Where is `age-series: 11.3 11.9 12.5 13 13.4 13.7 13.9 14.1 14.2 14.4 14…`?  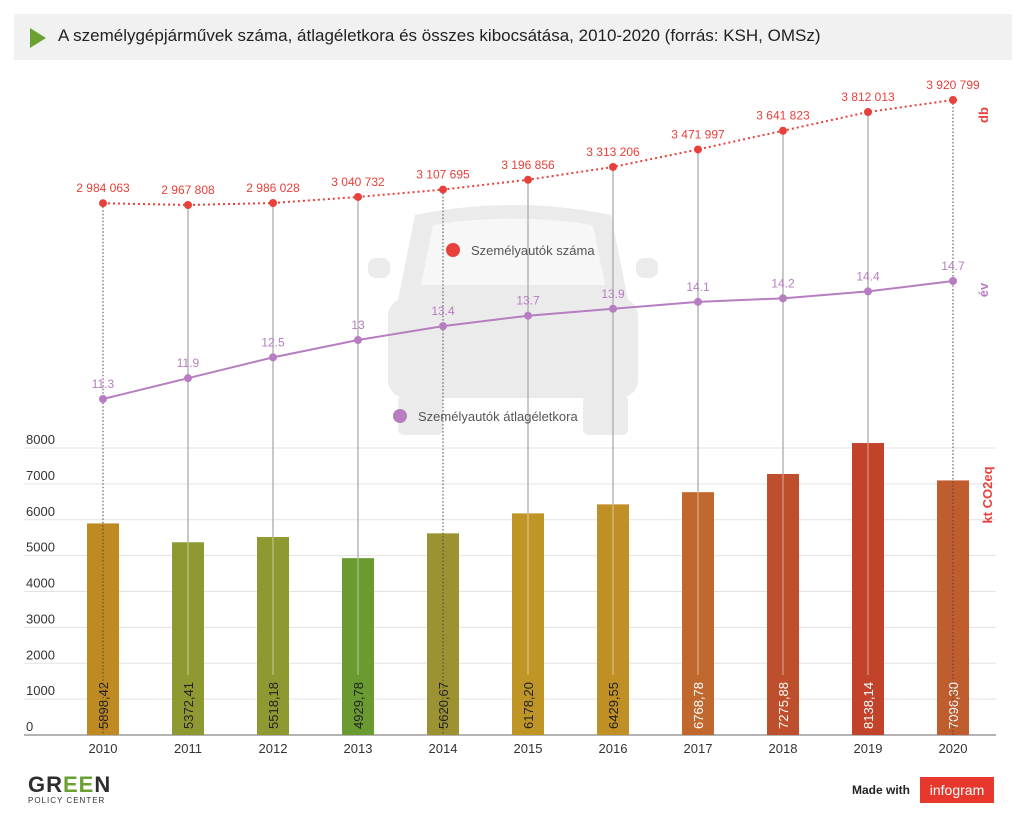 age-series: 11.3 11.9 12.5 13 13.4 13.7 13.9 14.1 14.2 14.4 14… is located at coordinates (528, 331).